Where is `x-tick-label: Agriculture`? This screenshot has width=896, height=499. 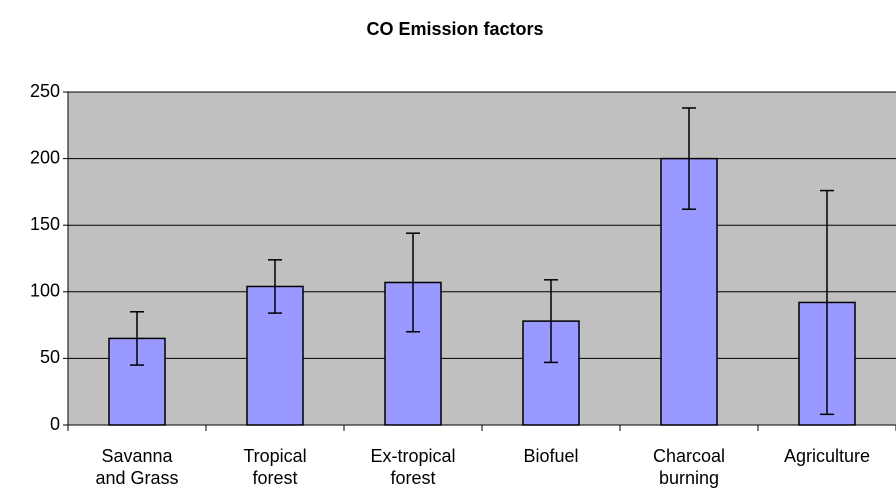 x-tick-label: Agriculture is located at coordinates (827, 456).